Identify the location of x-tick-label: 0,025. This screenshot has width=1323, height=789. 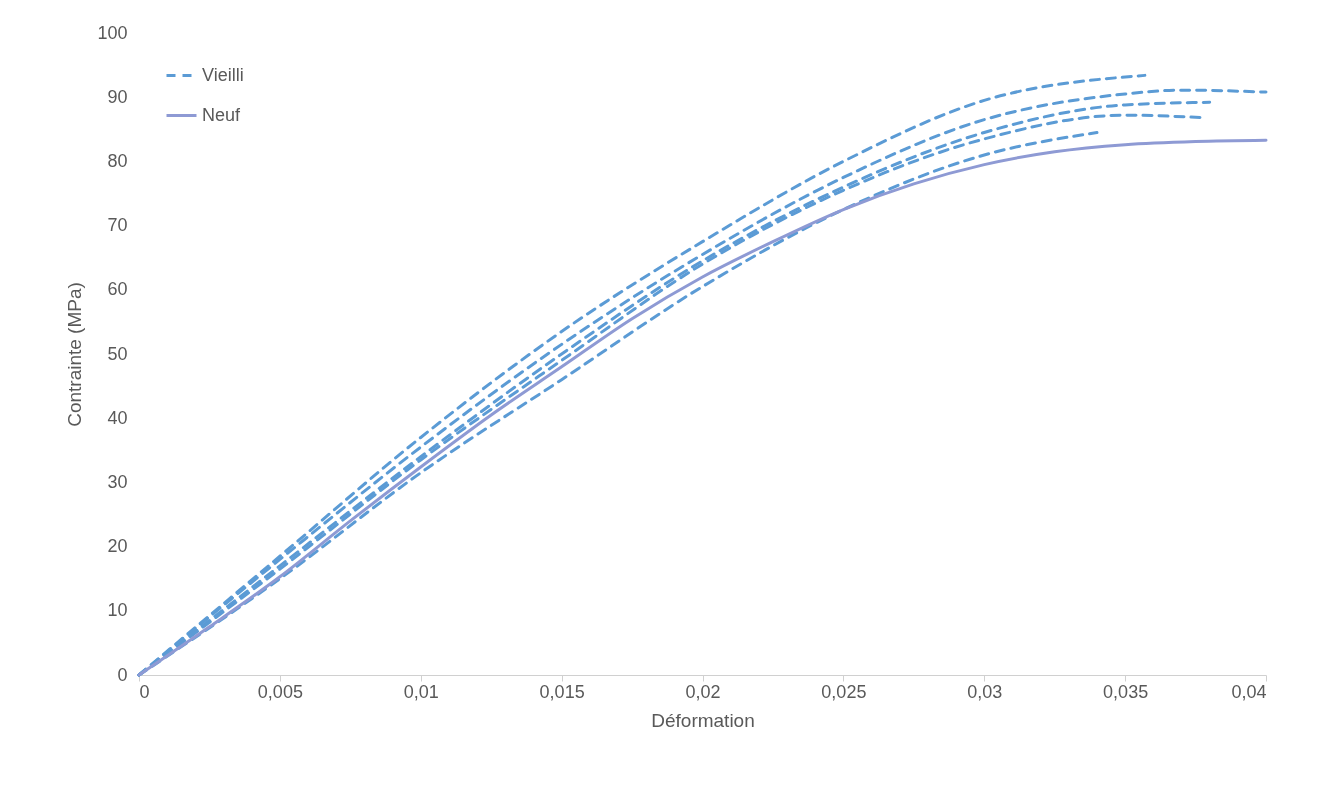
(844, 691).